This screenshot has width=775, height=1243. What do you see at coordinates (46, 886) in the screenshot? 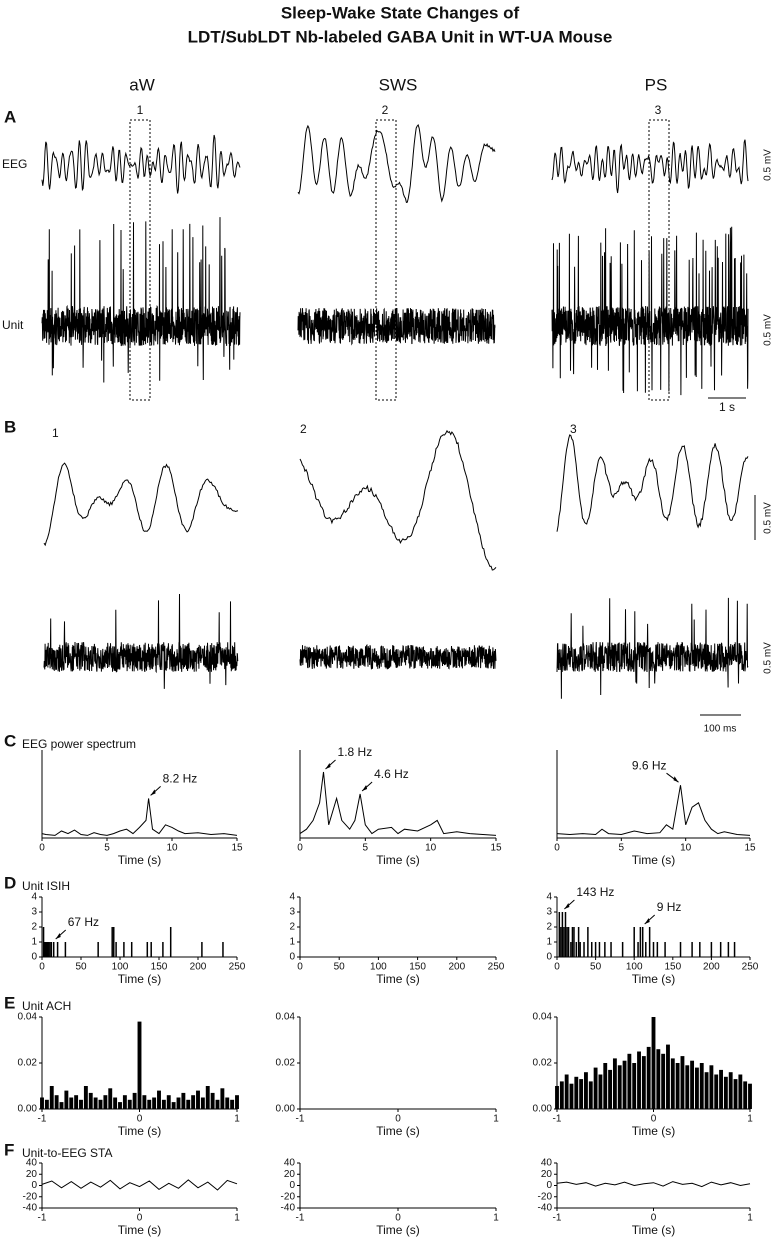
I see `panel-title: Unit ISIH` at bounding box center [46, 886].